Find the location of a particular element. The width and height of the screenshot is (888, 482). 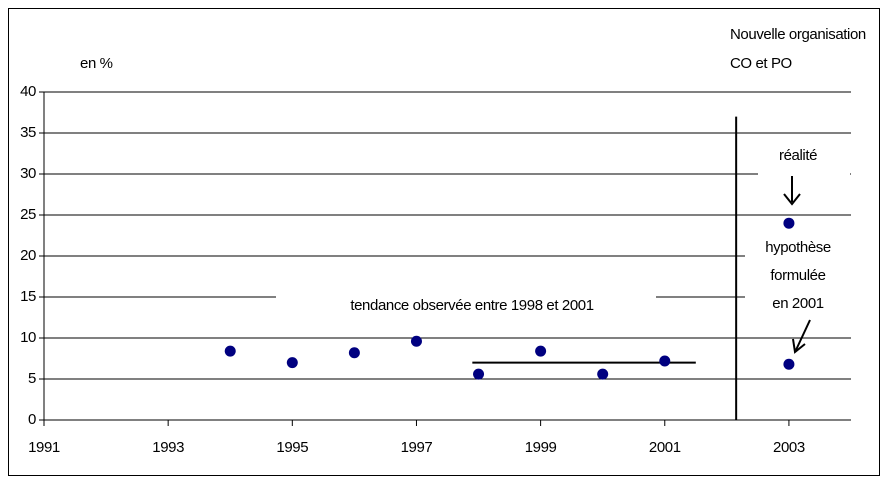

x-tick-label: 1993 is located at coordinates (168, 447).